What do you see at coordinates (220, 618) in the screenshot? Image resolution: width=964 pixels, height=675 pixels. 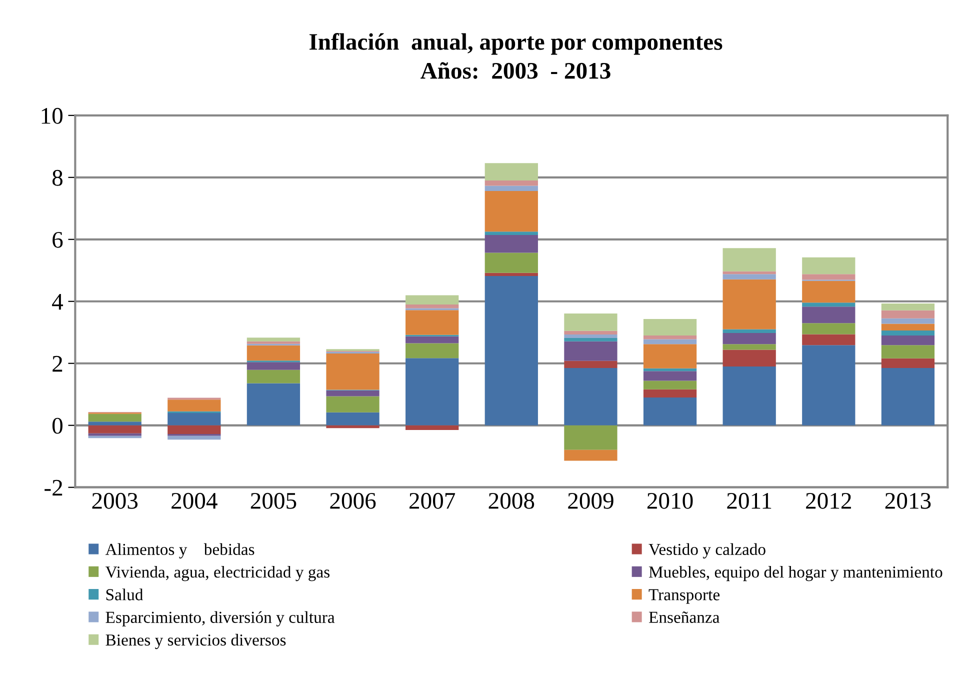 I see `legend-label: Esparcimiento, diversión y cultura` at bounding box center [220, 618].